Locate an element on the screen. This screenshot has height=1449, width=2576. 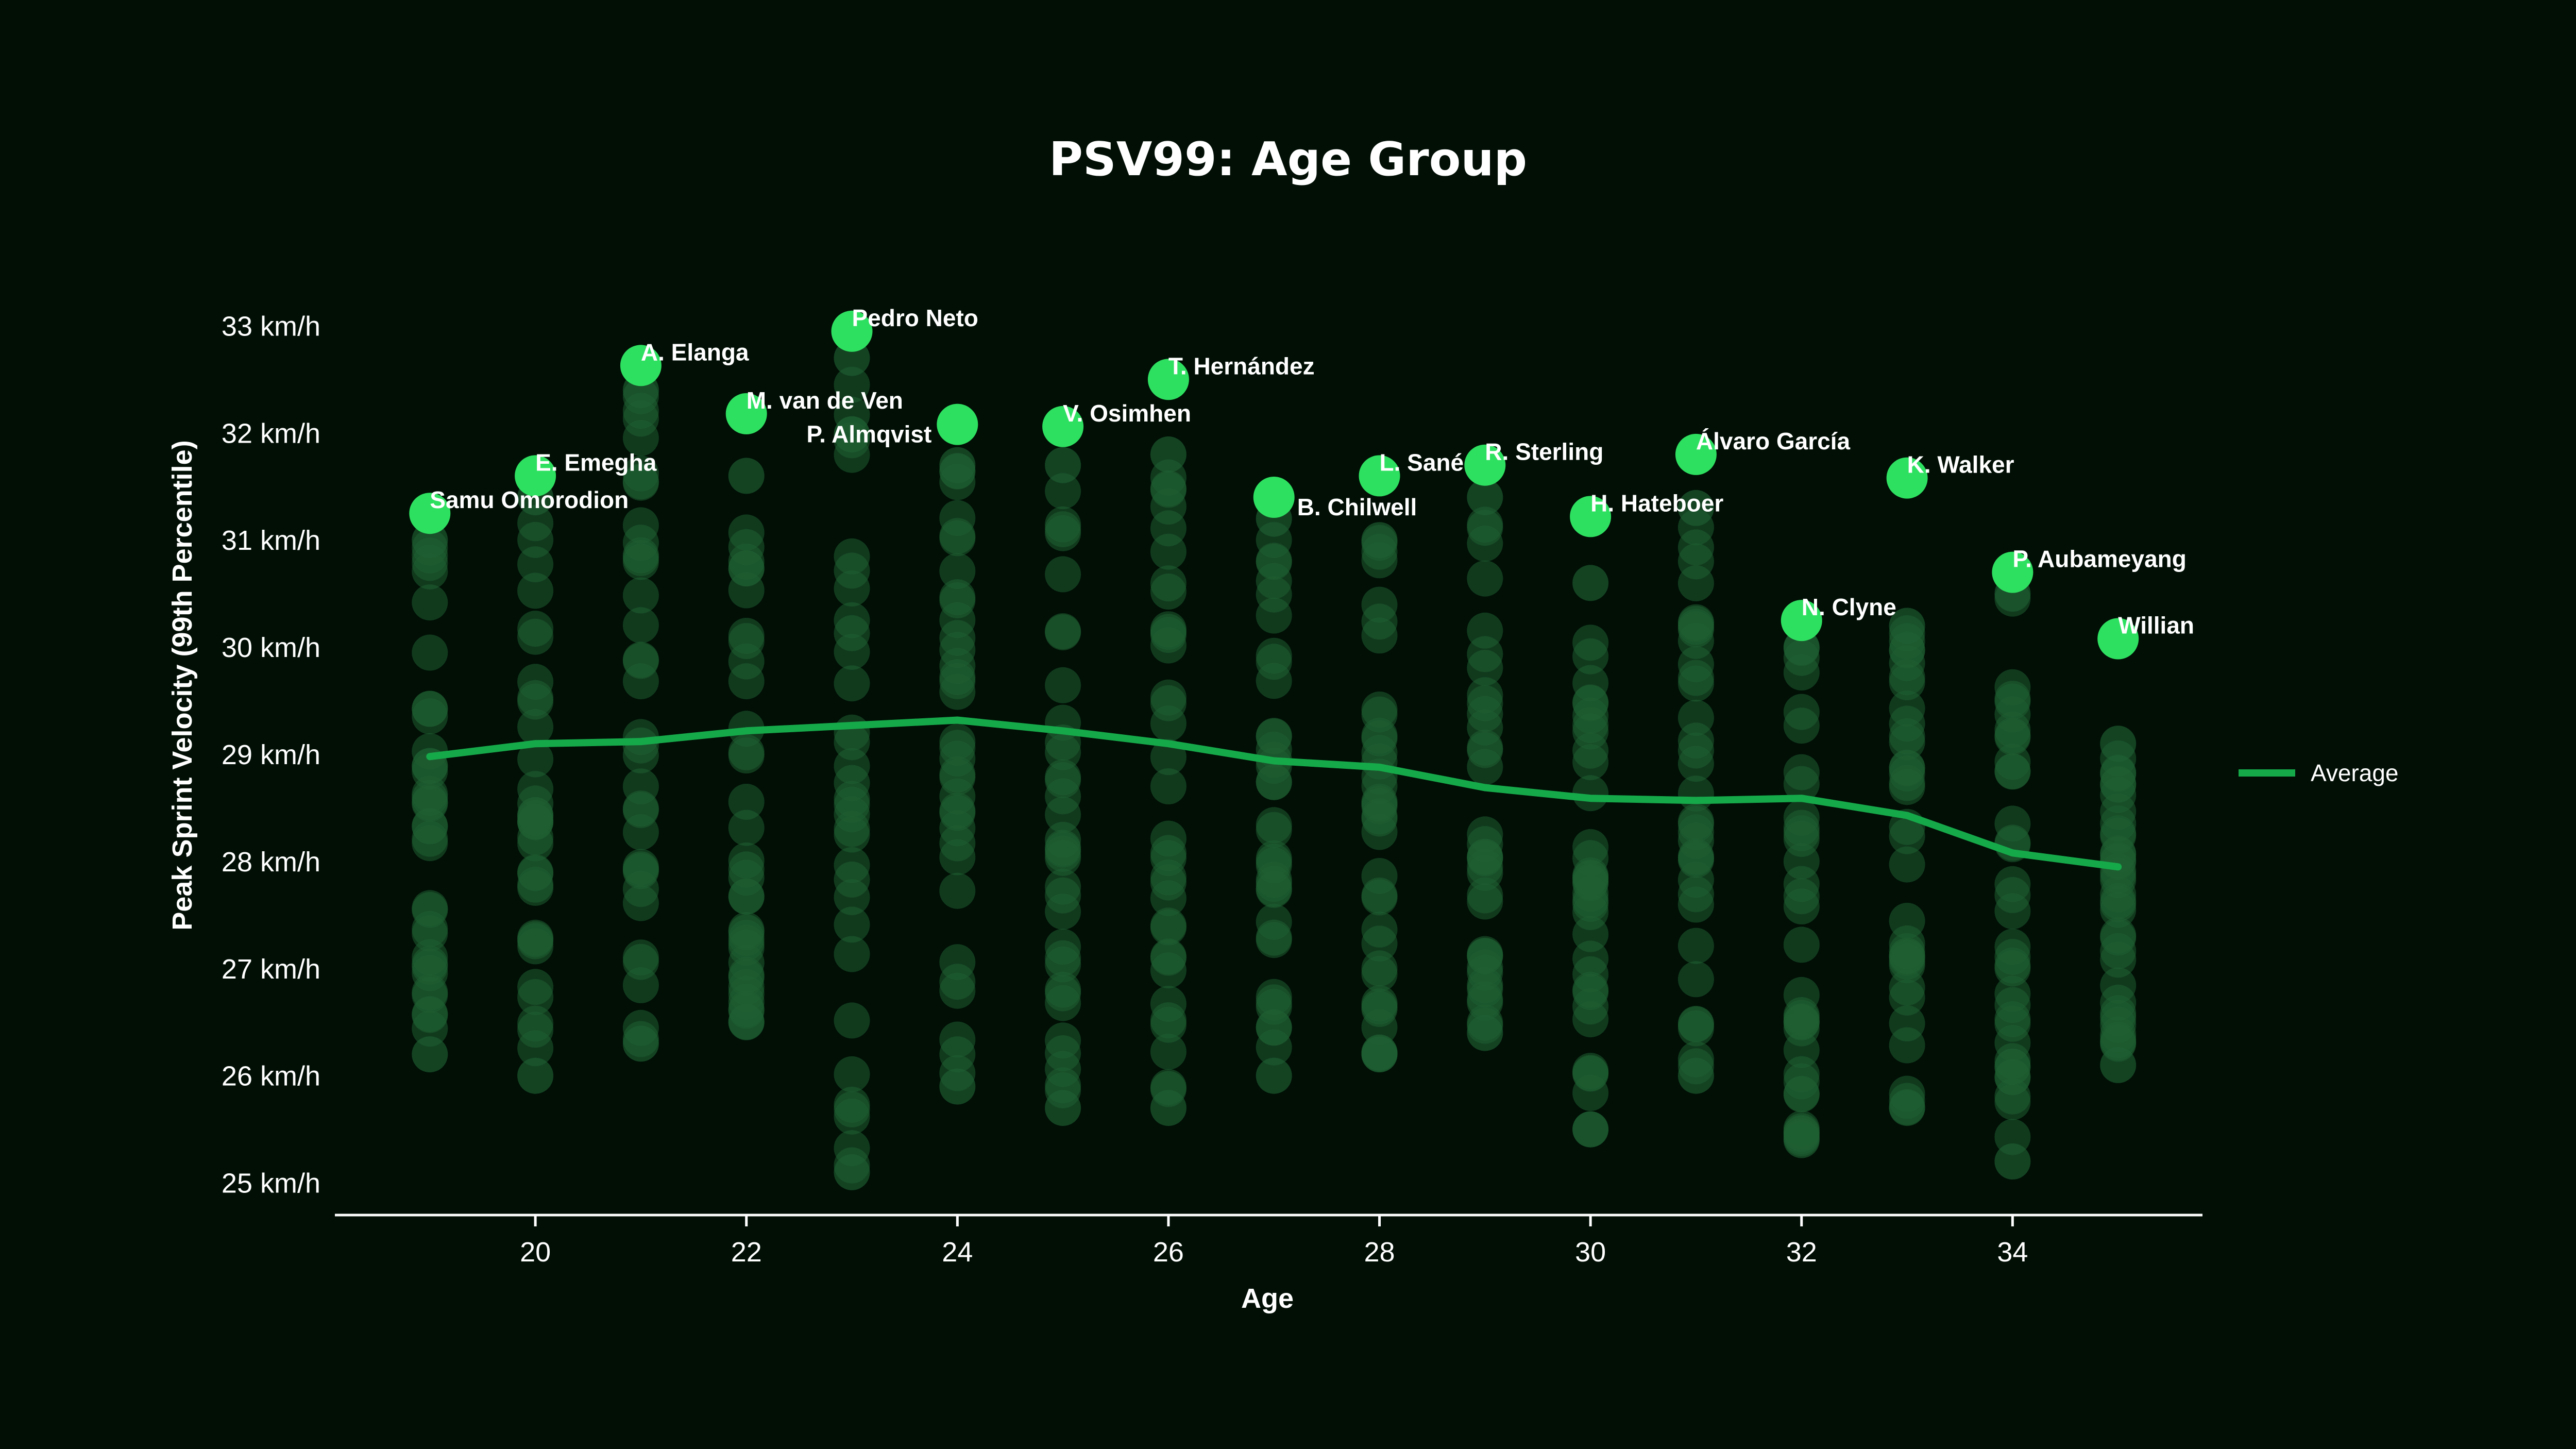
highlighted-point-label: P. Aubameyang is located at coordinates (2099, 559).